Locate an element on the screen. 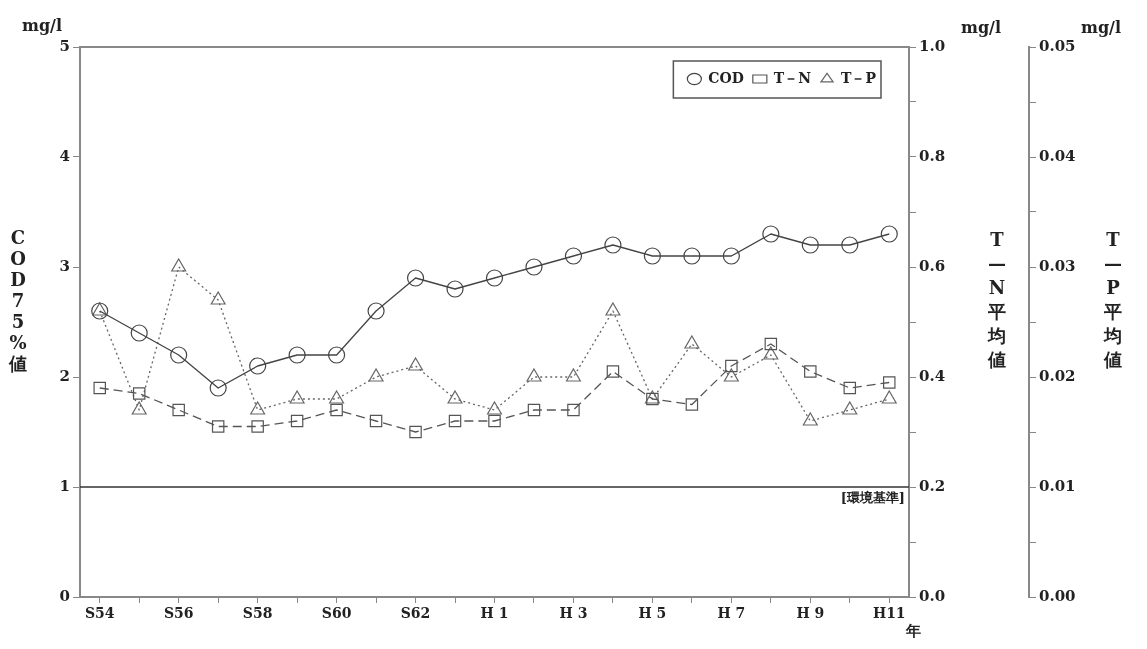 Image resolution: width=1147 pixels, height=649 pixels. y3-tick-label: 0.02 is located at coordinates (1057, 375).